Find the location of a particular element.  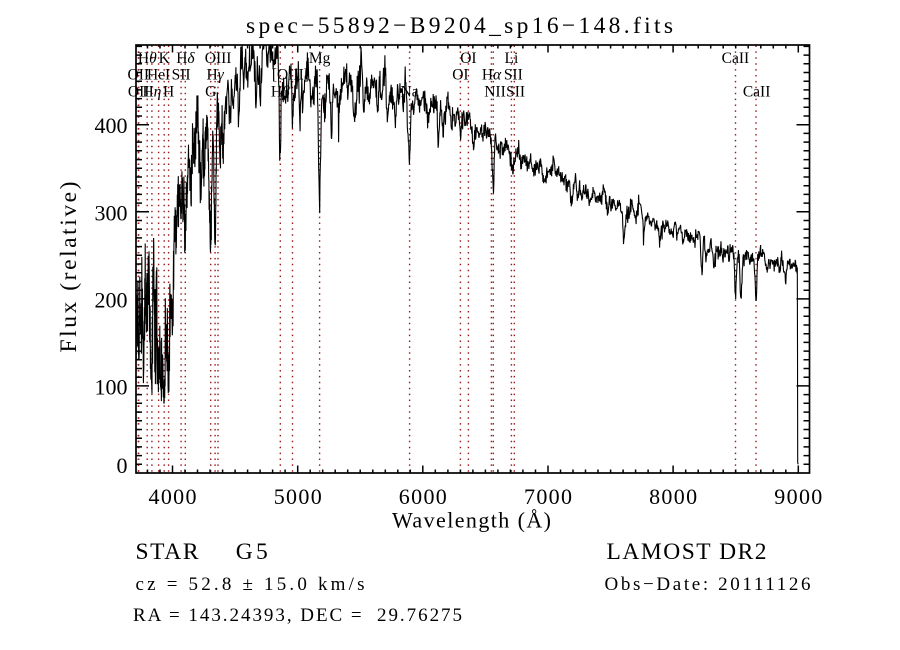

svg-text: Hγ is located at coordinates (215, 75).